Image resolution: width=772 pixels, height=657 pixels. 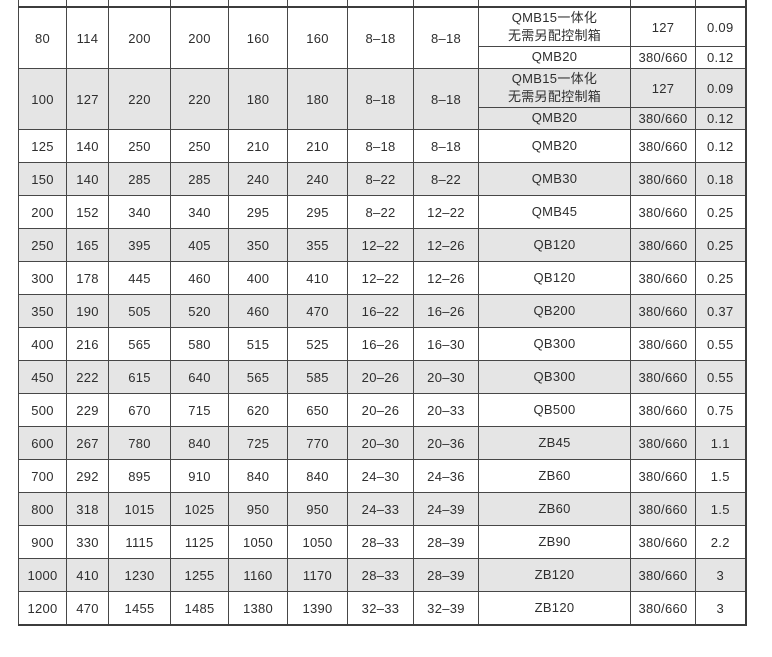 I want to click on table-cell: 80, so click(x=42, y=37).